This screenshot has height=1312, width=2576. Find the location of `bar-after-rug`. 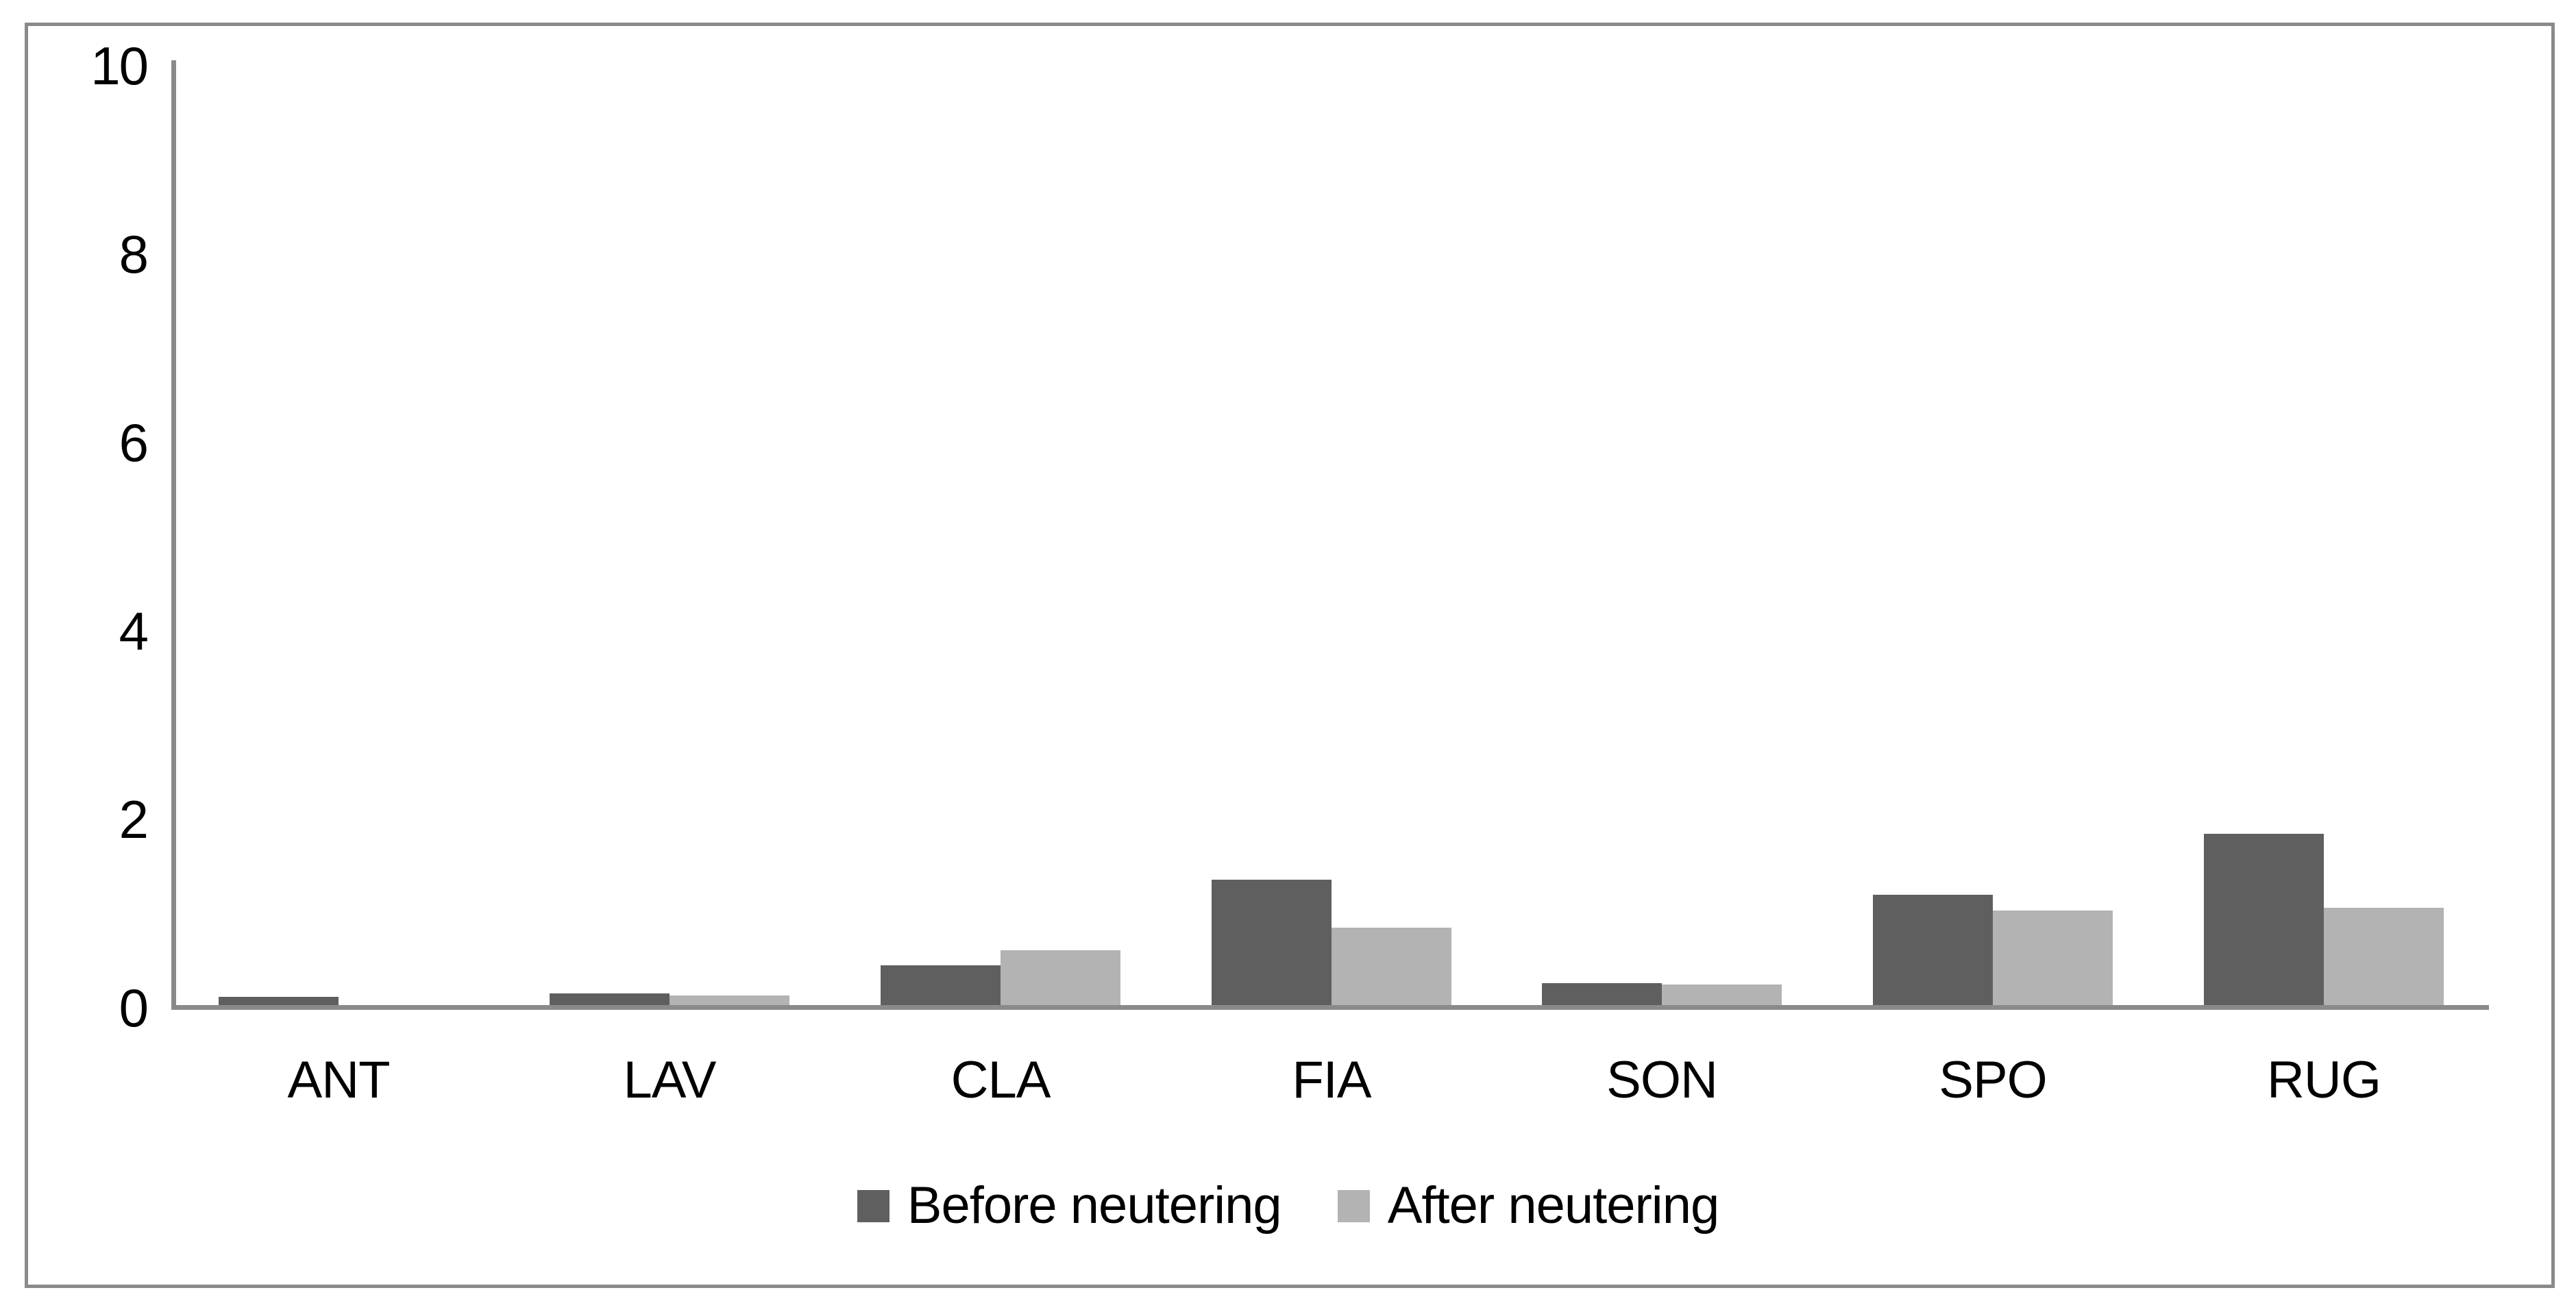

bar-after-rug is located at coordinates (2384, 957).